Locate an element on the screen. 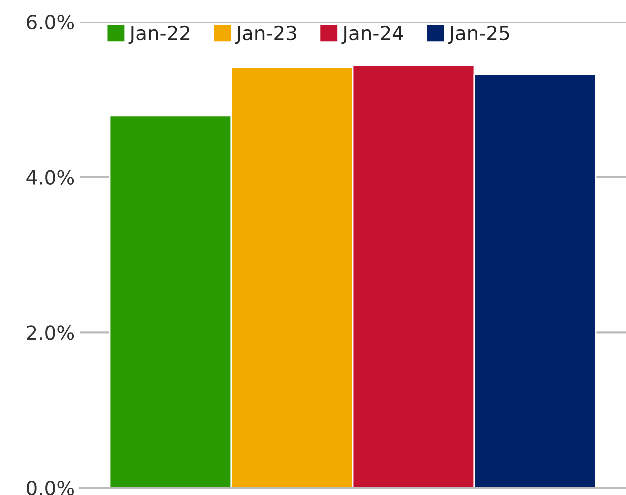 The height and width of the screenshot is (495, 626). legend-label: Jan-22 is located at coordinates (159, 35).